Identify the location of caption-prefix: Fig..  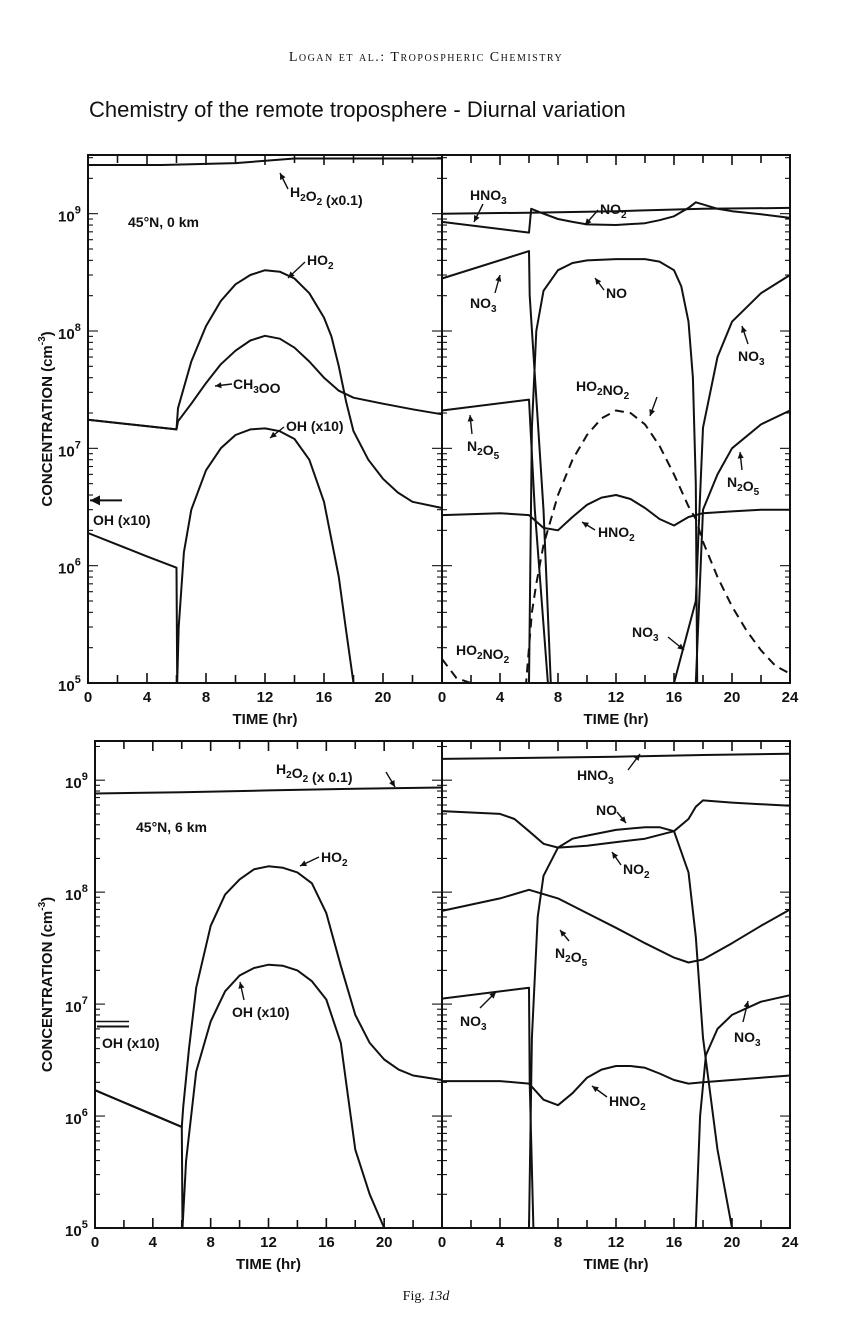
(413, 1296).